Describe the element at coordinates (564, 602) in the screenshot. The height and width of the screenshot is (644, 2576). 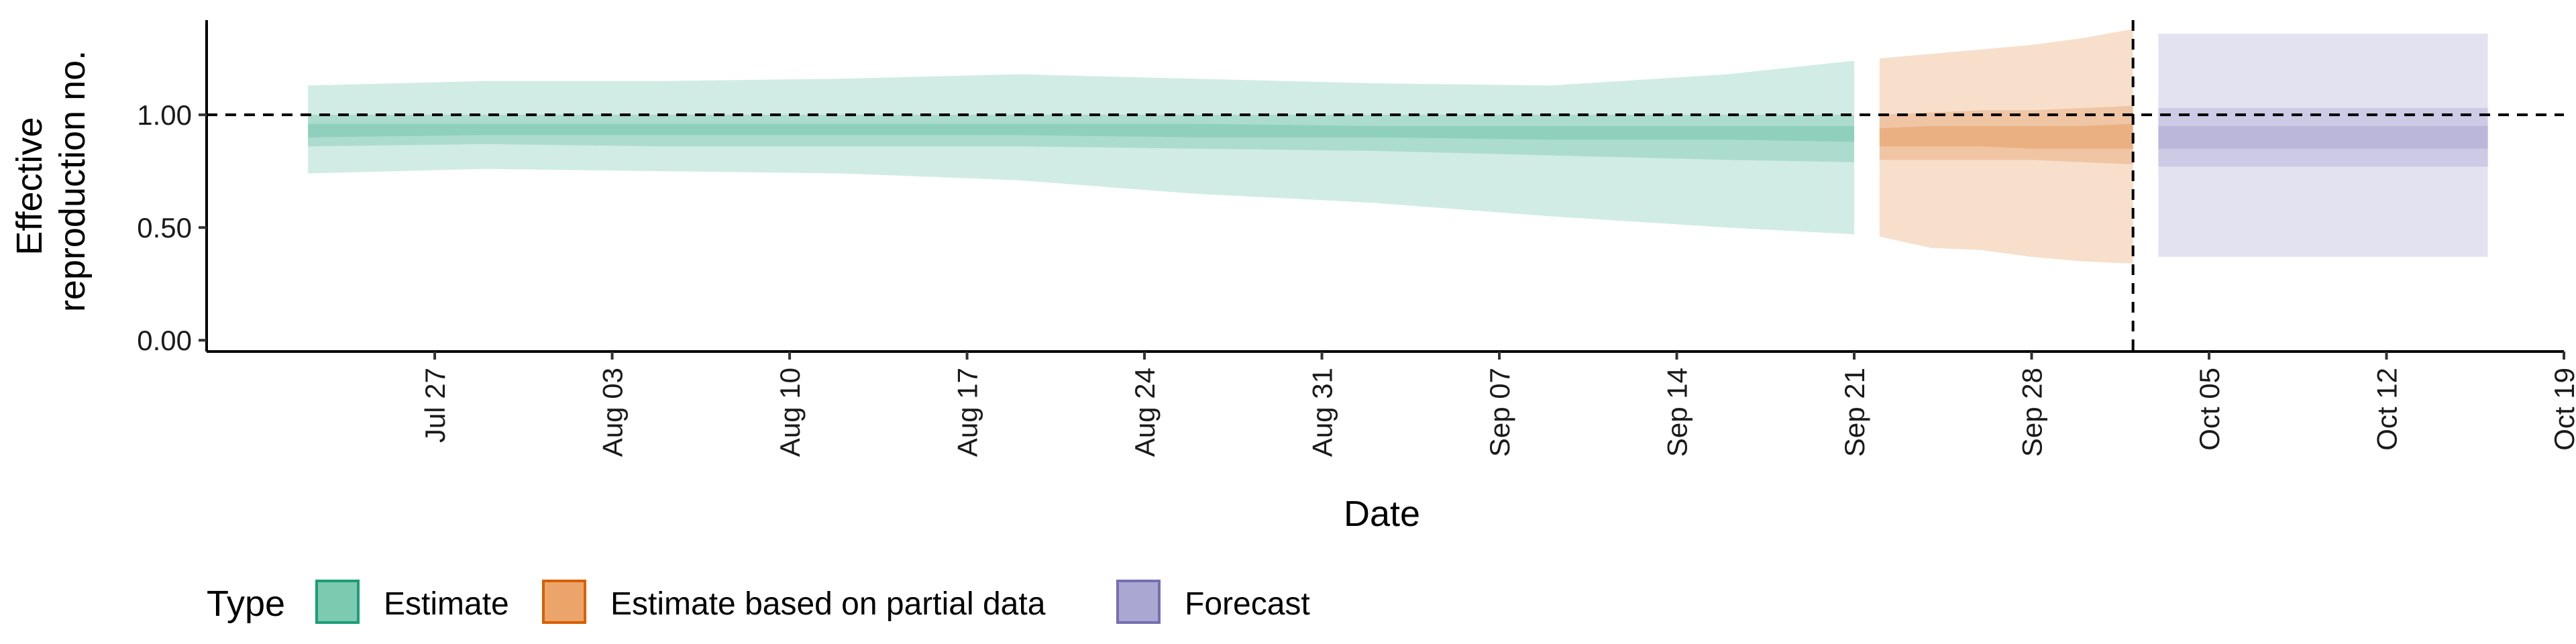
I see `legend-key-partial` at that location.